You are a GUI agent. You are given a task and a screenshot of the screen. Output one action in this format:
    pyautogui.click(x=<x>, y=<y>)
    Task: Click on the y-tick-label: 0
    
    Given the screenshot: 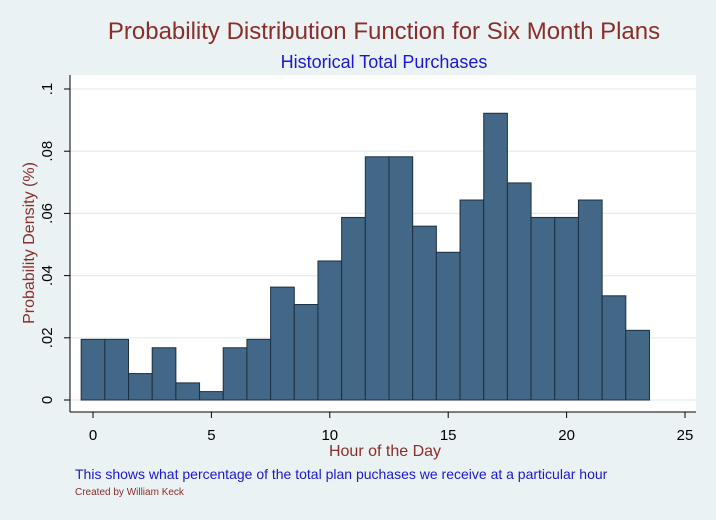 What is the action you would take?
    pyautogui.click(x=47, y=400)
    